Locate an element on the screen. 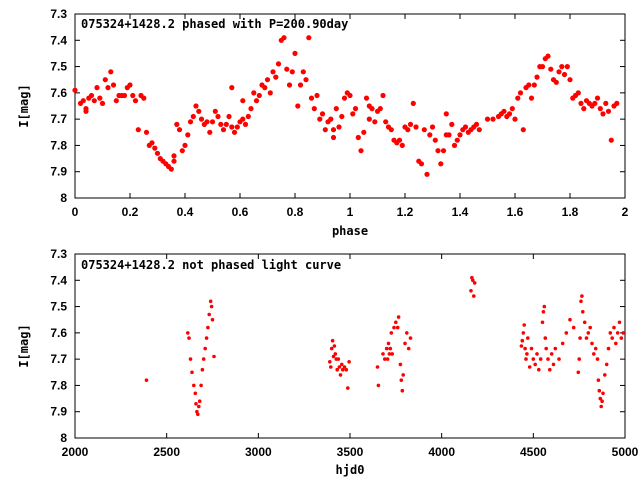 This screenshot has height=480, width=640. phased-x-tick-label: 1.8 is located at coordinates (570, 212).